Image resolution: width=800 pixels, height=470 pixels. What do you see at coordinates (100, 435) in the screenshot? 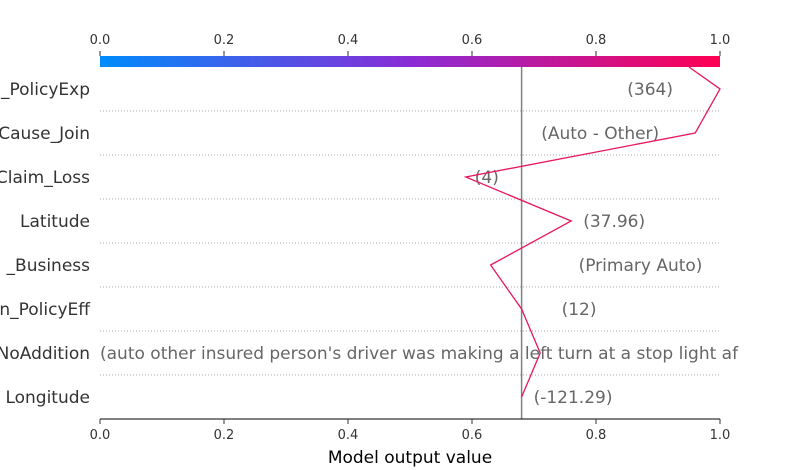
I see `bottom-tick-label: 0.0` at bounding box center [100, 435].